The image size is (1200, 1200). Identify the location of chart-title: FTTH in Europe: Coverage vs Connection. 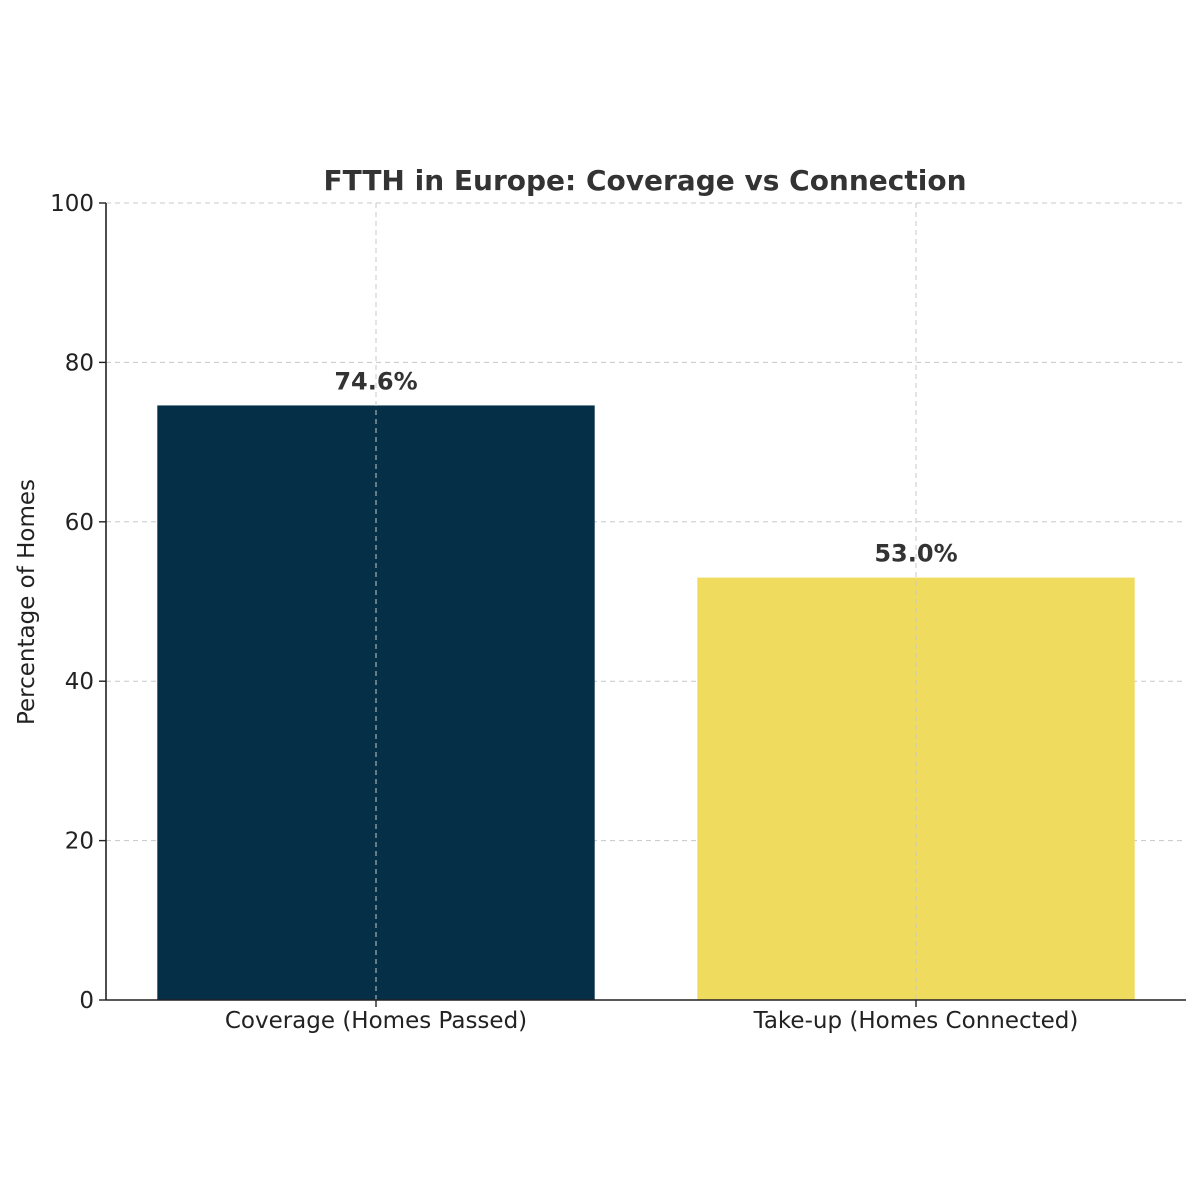
(644, 180).